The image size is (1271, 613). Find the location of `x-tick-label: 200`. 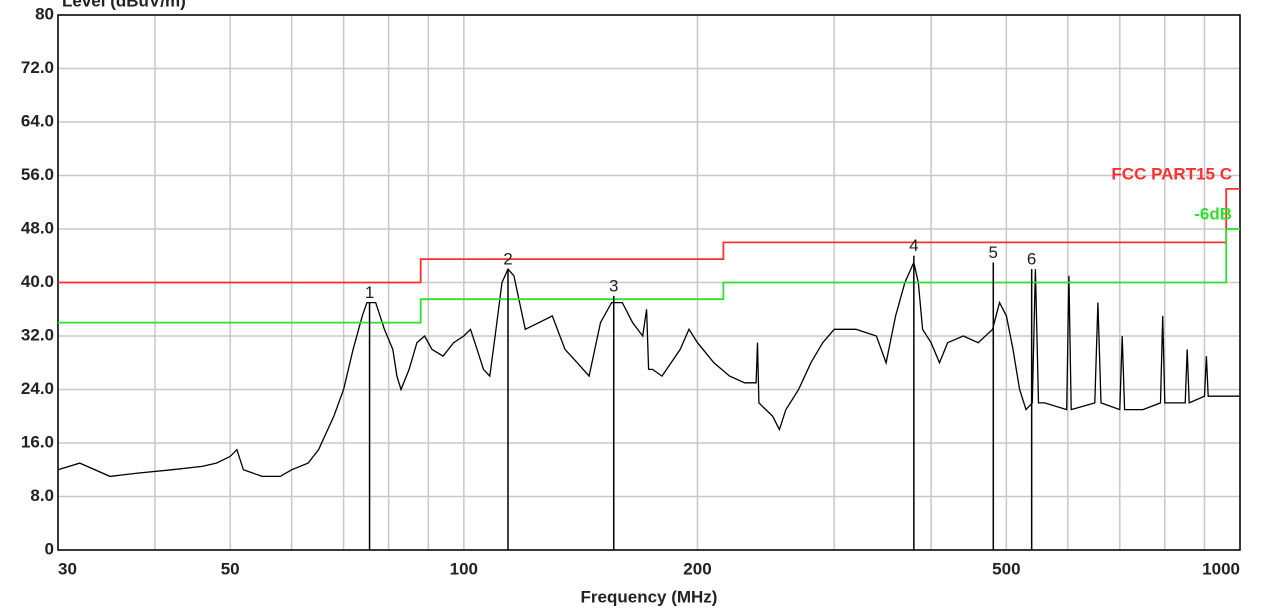

x-tick-label: 200 is located at coordinates (697, 568).